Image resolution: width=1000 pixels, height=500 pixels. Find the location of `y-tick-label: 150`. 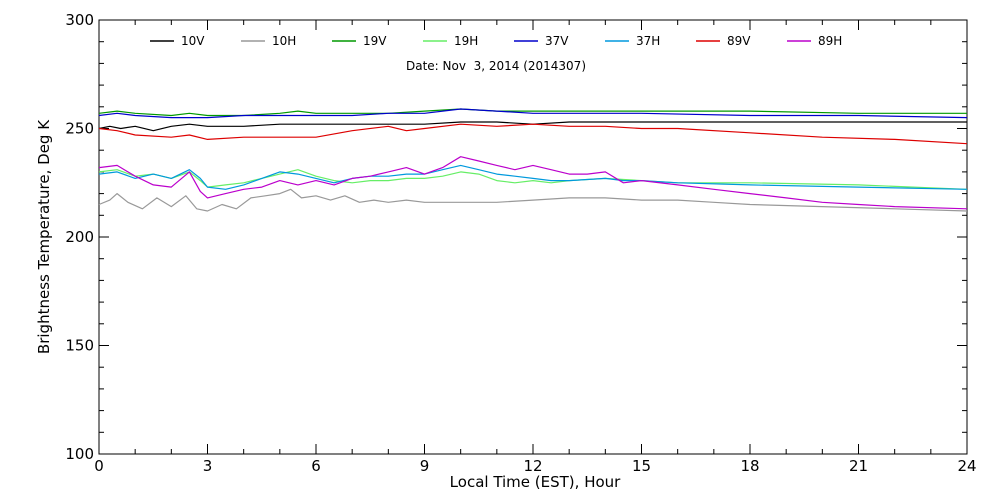

y-tick-label: 150 is located at coordinates (79, 346).